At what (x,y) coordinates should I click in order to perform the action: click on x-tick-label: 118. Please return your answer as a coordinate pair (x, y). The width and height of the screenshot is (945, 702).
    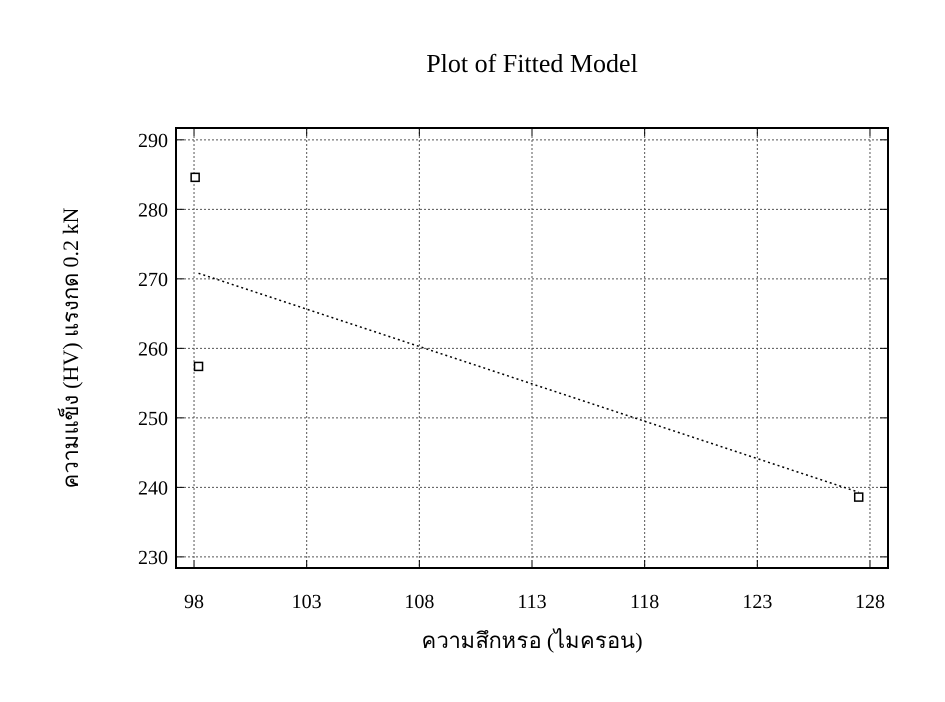
    Looking at the image, I should click on (645, 602).